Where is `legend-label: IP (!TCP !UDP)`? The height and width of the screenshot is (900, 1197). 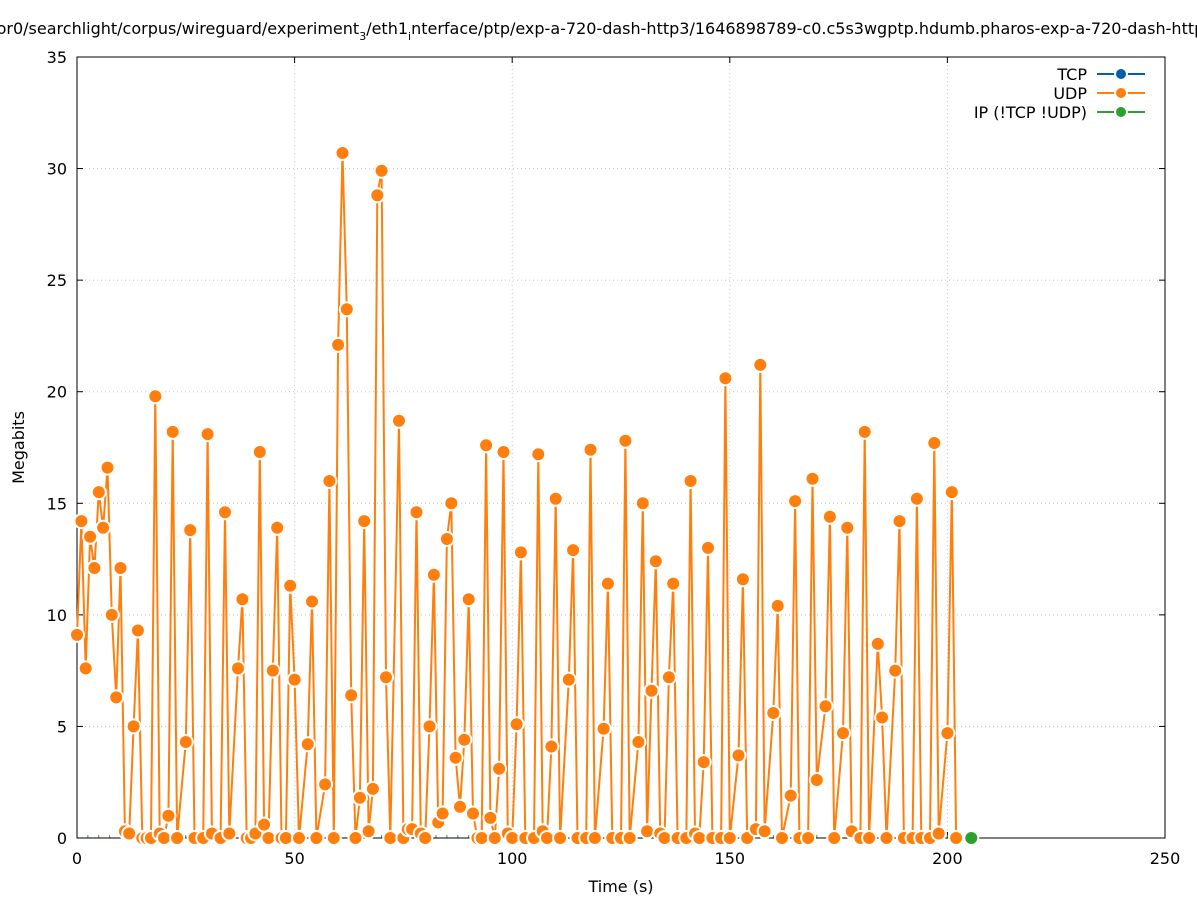 legend-label: IP (!TCP !UDP) is located at coordinates (1030, 112).